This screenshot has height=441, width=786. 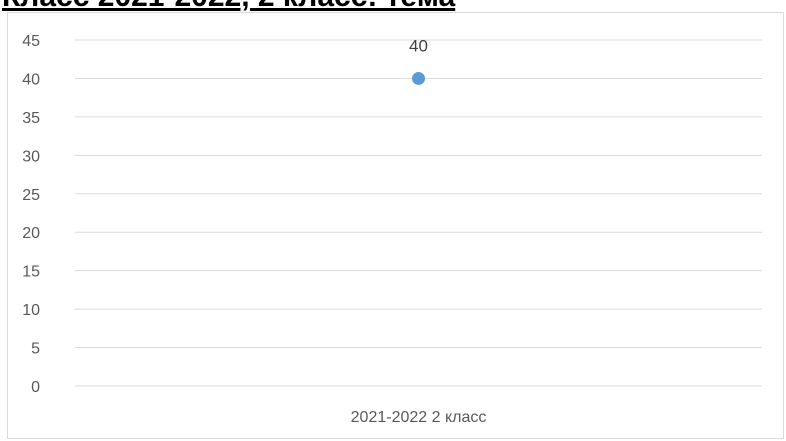 What do you see at coordinates (419, 417) in the screenshot?
I see `x-category-label: 2021-2022 2 класс` at bounding box center [419, 417].